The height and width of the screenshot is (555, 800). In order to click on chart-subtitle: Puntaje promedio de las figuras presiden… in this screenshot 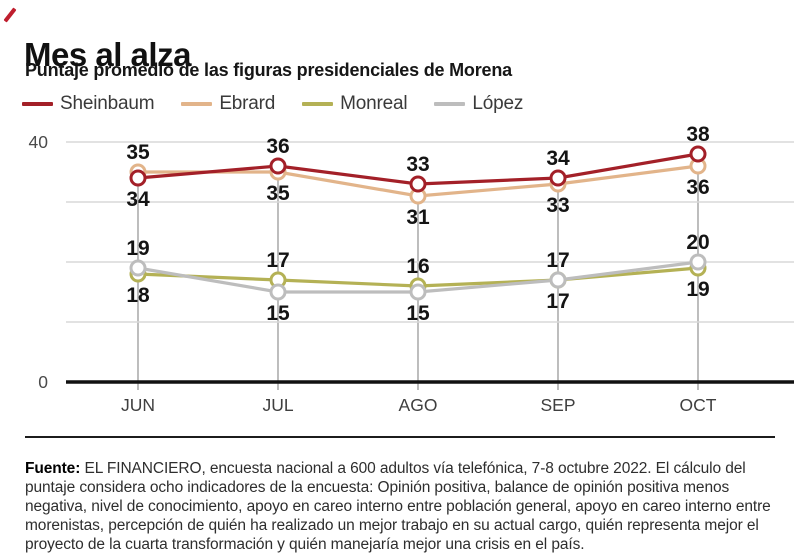, I will do `click(268, 70)`.